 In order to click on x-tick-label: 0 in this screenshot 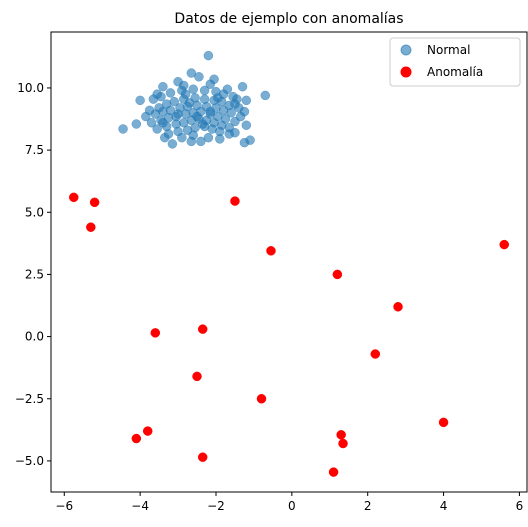, I will do `click(292, 506)`.